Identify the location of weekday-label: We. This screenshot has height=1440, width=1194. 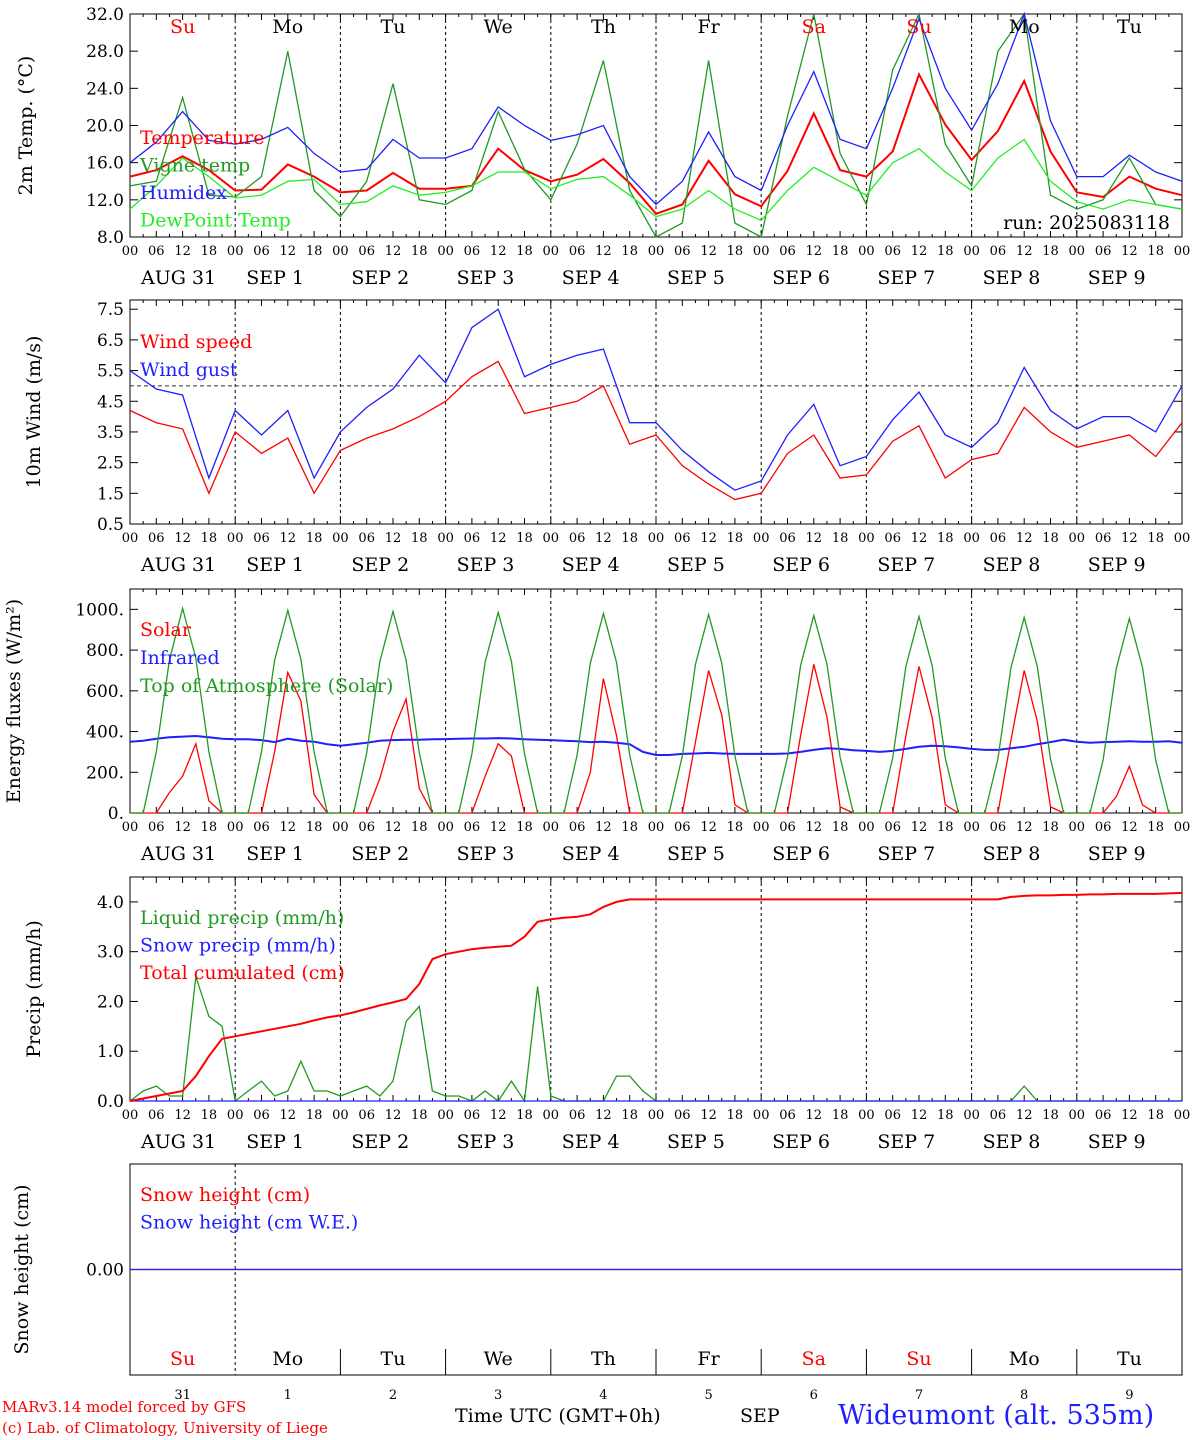
(498, 27).